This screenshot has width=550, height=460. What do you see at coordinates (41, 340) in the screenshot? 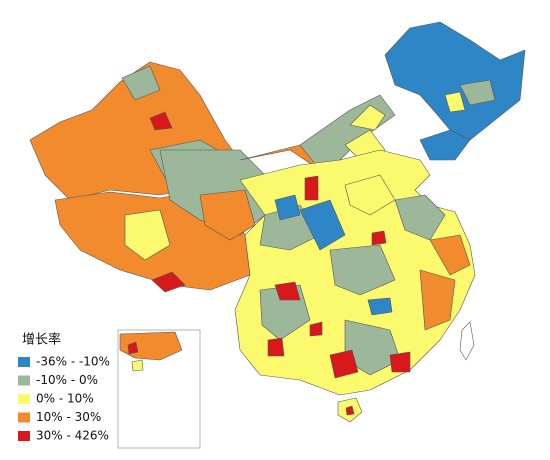
I see `legend-title: 增长率` at bounding box center [41, 340].